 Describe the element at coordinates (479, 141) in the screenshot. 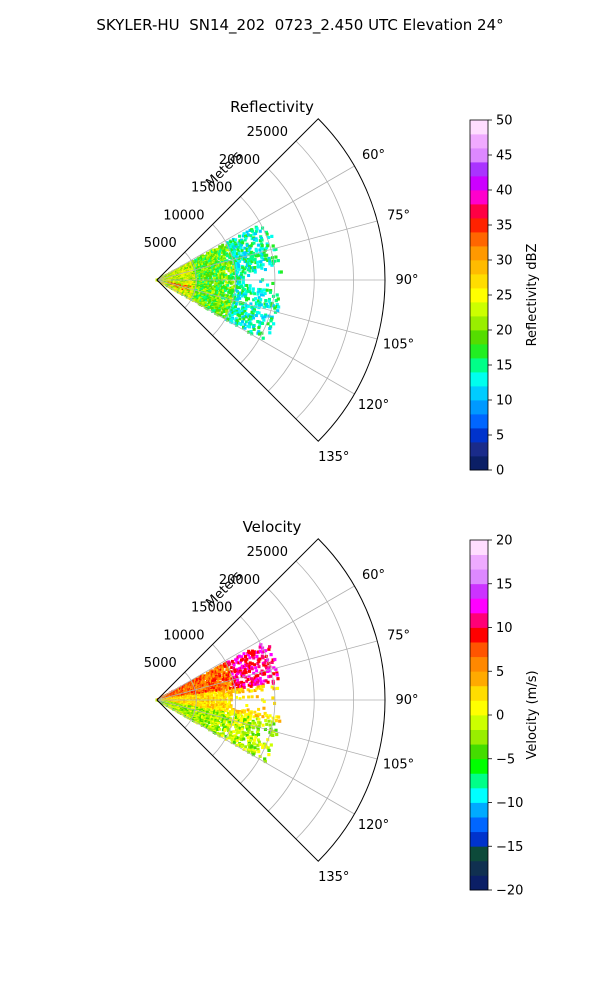

I see `colorbar-swatch` at that location.